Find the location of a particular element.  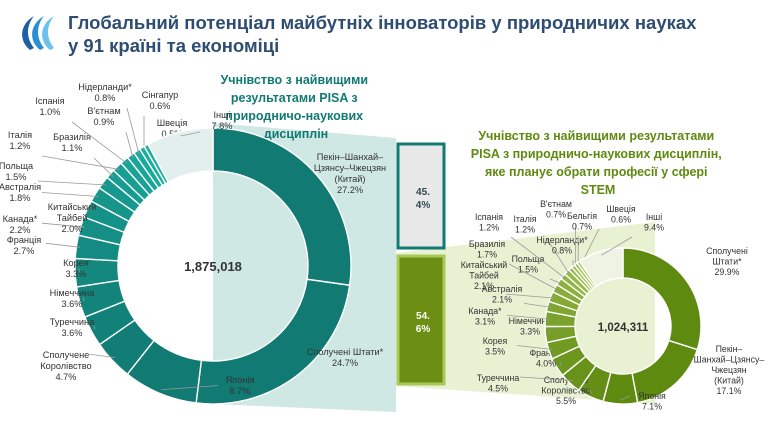

slice-label-сполучене-королівство: Сполучене Королівство 4.7% is located at coordinates (65, 366).